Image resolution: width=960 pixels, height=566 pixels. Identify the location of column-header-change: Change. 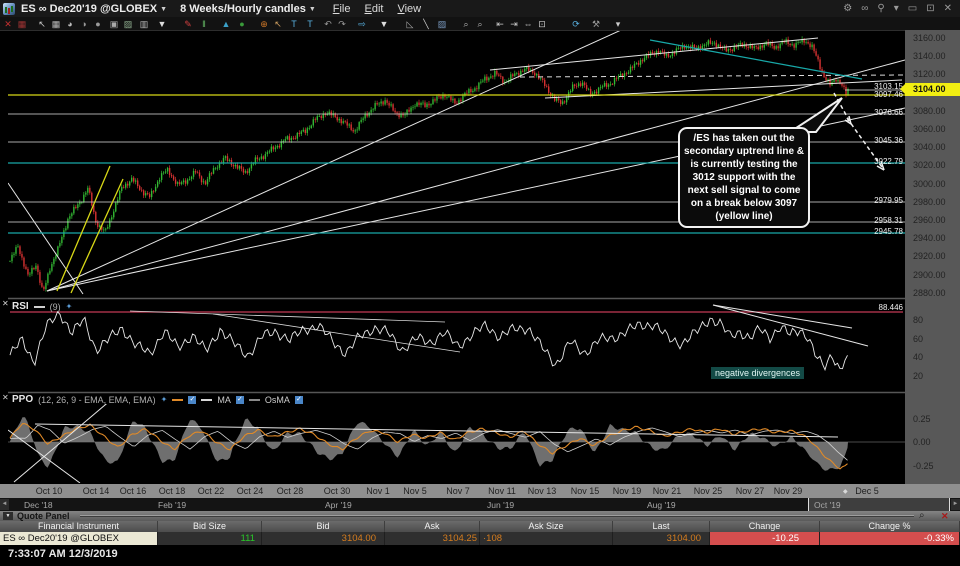
(765, 526).